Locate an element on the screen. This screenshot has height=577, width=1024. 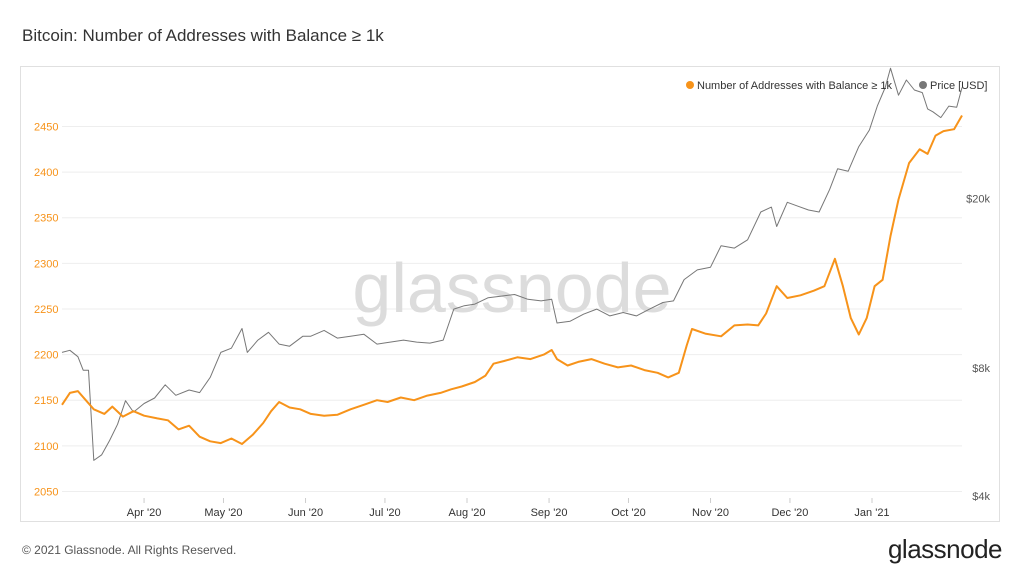
y-left-tick-label: 2350 is located at coordinates (46, 219).